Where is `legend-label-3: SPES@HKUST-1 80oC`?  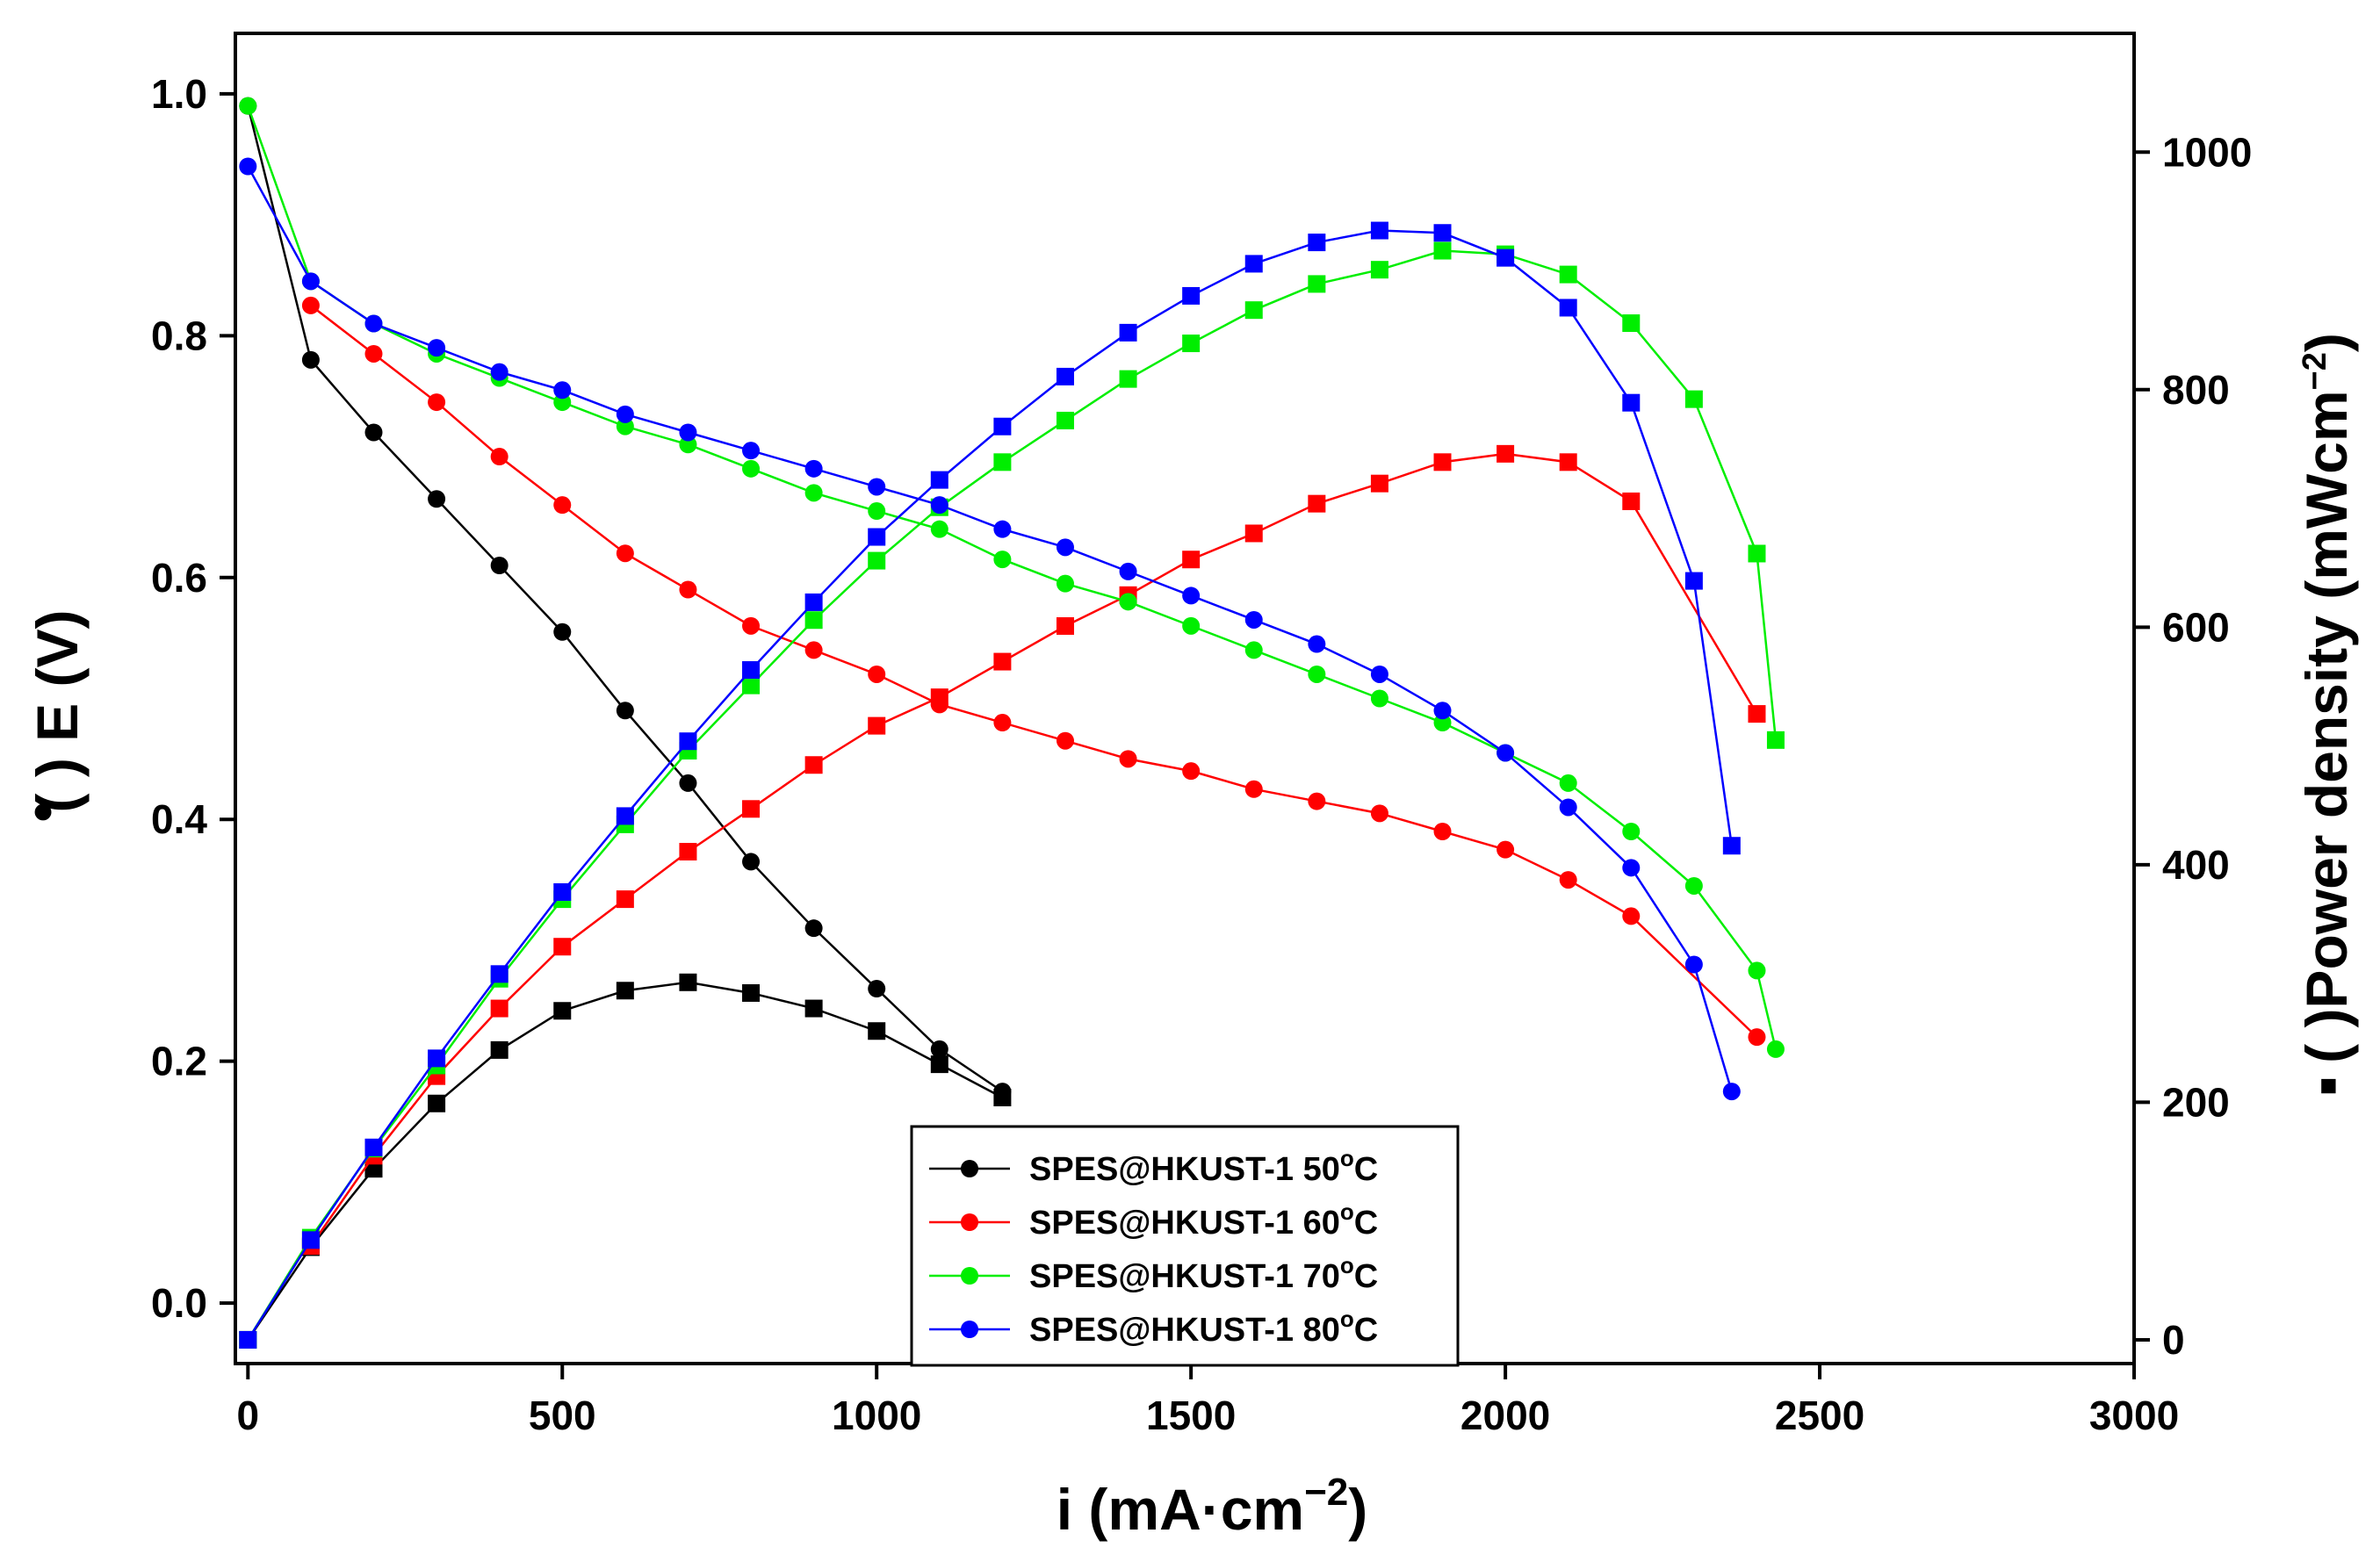
legend-label-3: SPES@HKUST-1 80oC is located at coordinates (1203, 1327).